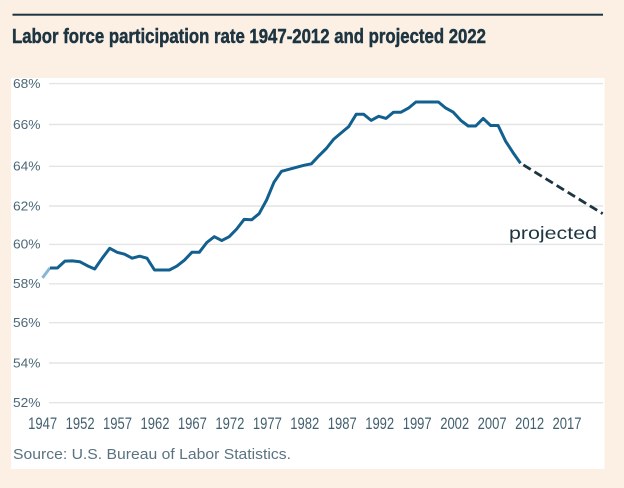 This screenshot has height=488, width=624. Describe the element at coordinates (567, 424) in the screenshot. I see `svg-text: 2017` at that location.